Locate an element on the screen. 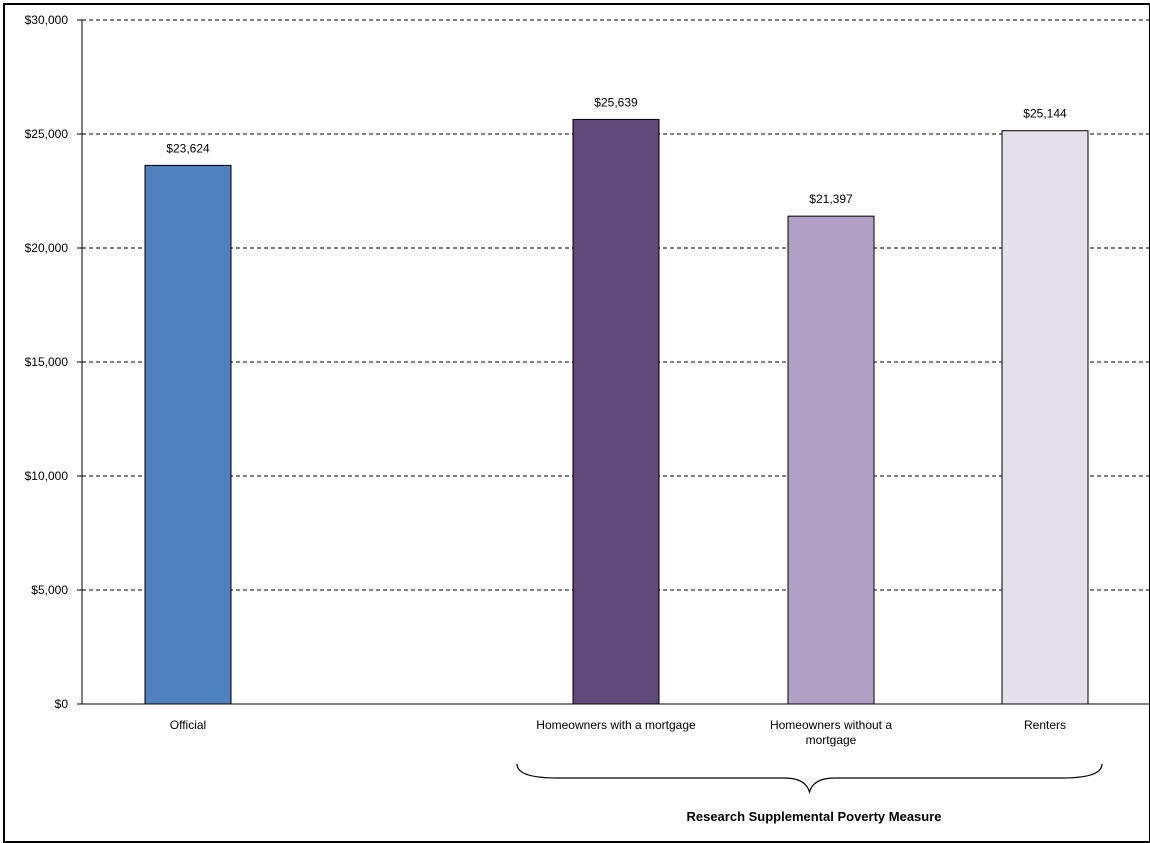 This screenshot has width=1150, height=843. y-tick-label: $25,000 is located at coordinates (47, 134).